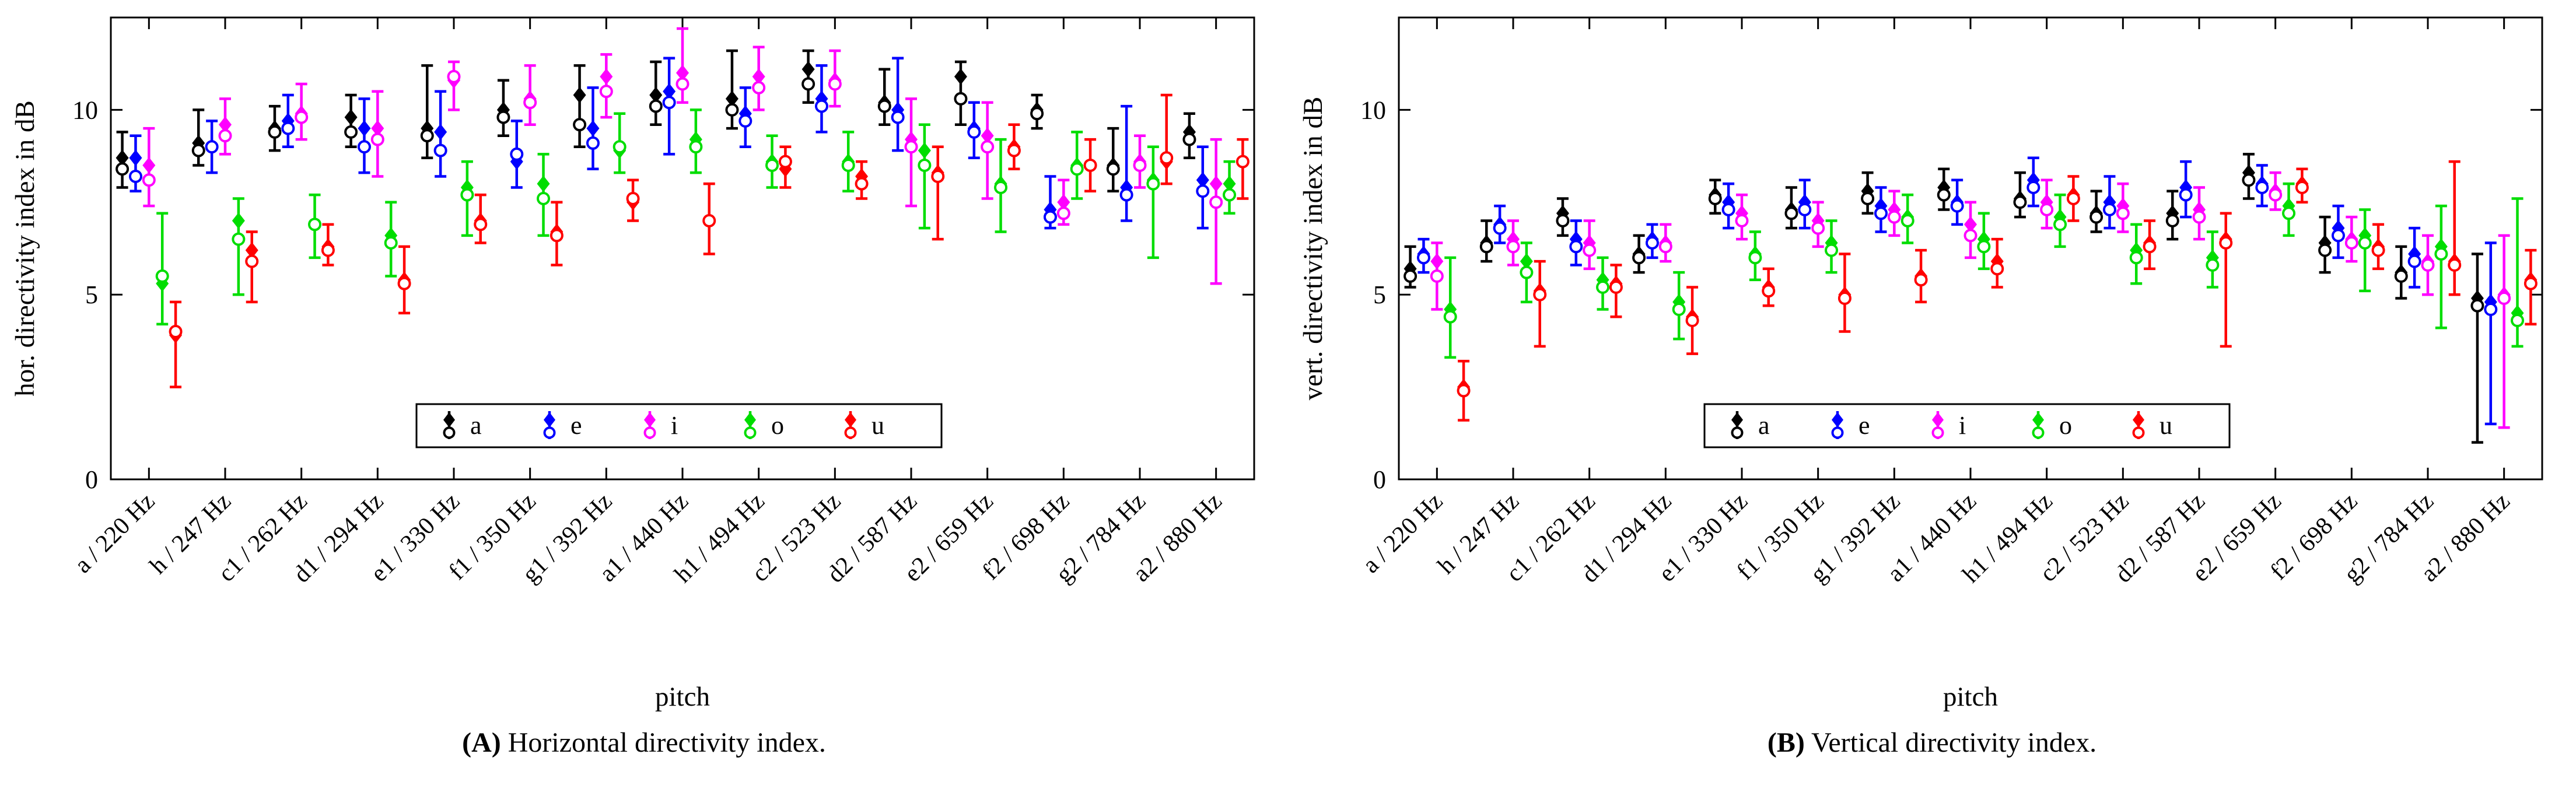  I want to click on legend-label: e, so click(1864, 425).